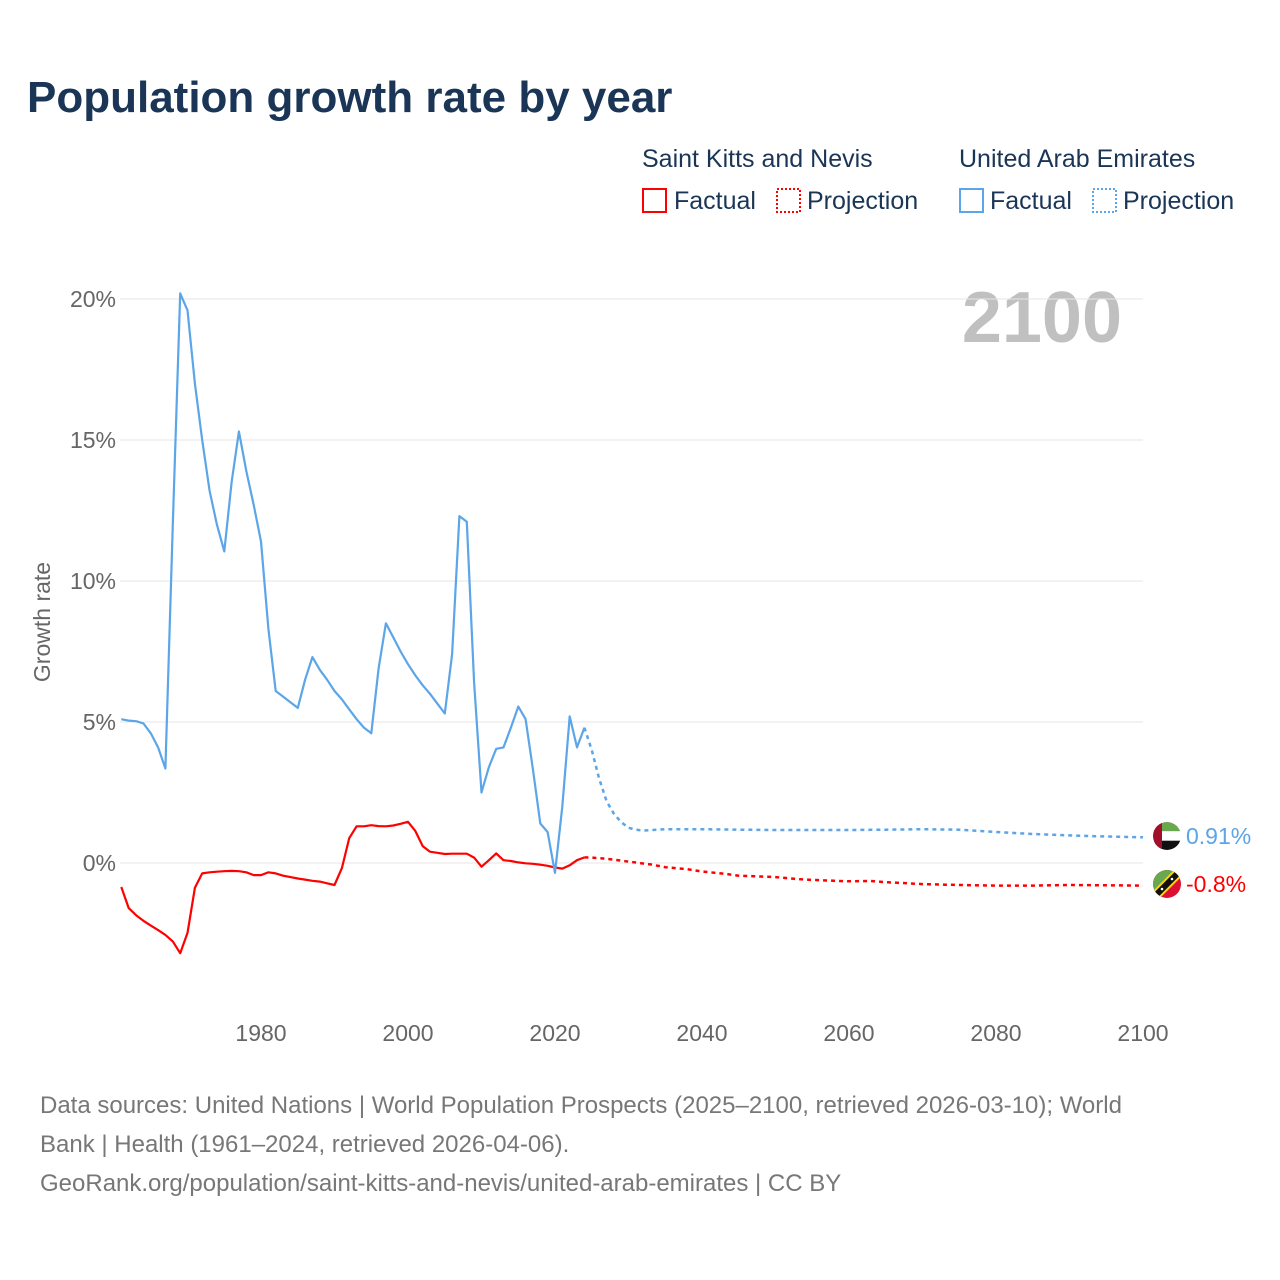 This screenshot has width=1280, height=1280. I want to click on x-tick-label: 2020, so click(554, 1033).